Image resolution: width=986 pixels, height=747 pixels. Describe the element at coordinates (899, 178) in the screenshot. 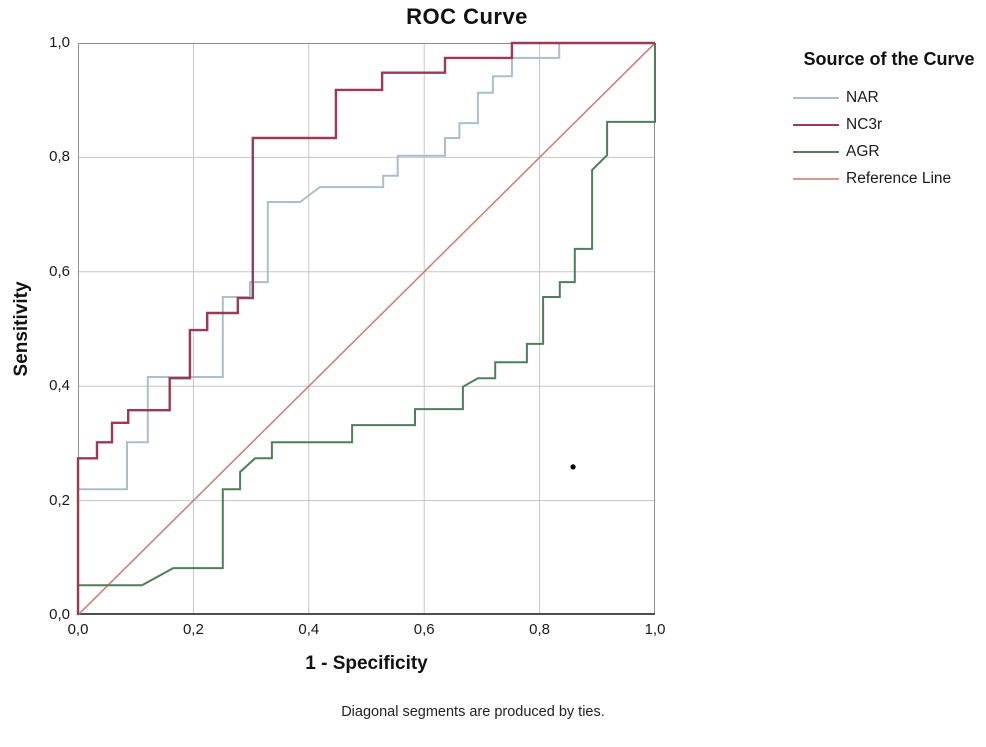

I see `legend-label: Reference Line` at that location.